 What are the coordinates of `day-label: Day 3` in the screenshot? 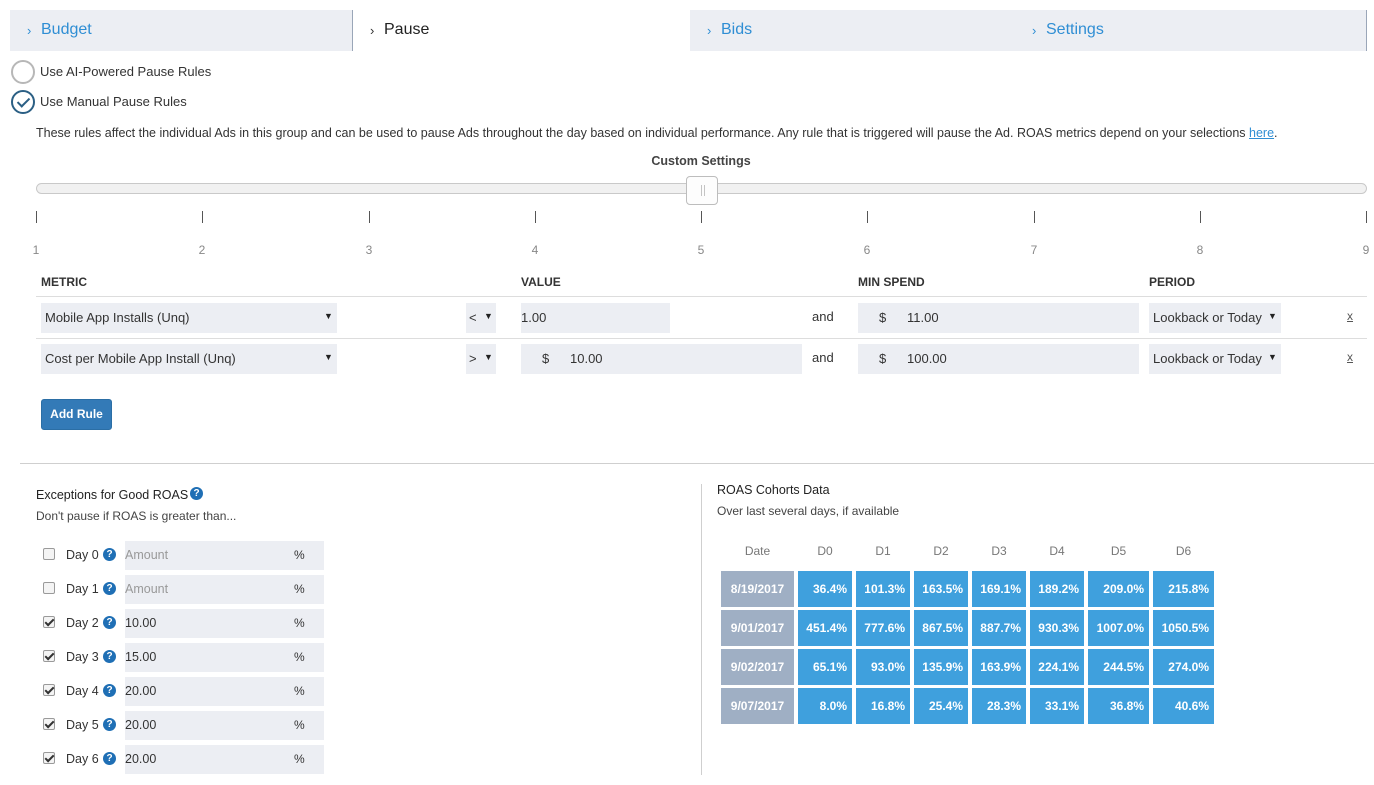 It's located at (82, 657).